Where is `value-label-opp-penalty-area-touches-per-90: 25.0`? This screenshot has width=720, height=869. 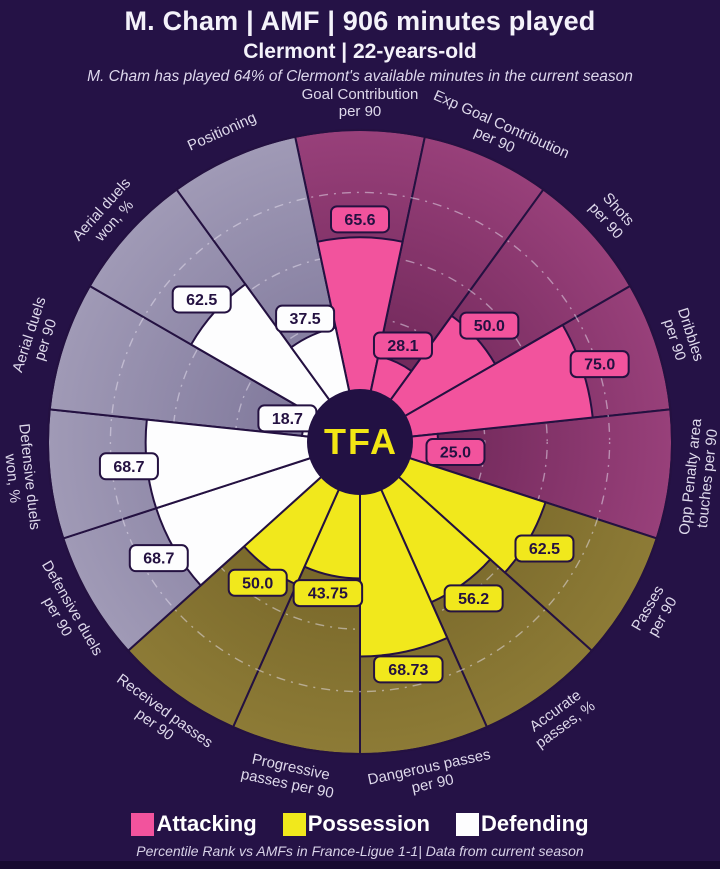 value-label-opp-penalty-area-touches-per-90: 25.0 is located at coordinates (455, 452).